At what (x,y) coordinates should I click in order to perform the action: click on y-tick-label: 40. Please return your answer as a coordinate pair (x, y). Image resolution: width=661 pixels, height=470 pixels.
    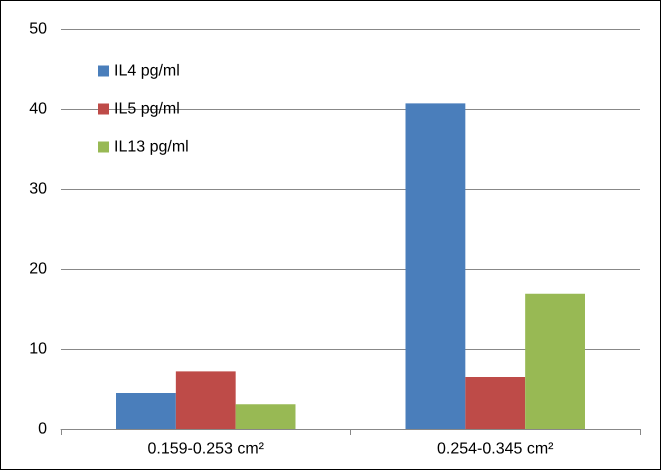
    Looking at the image, I should click on (38, 109).